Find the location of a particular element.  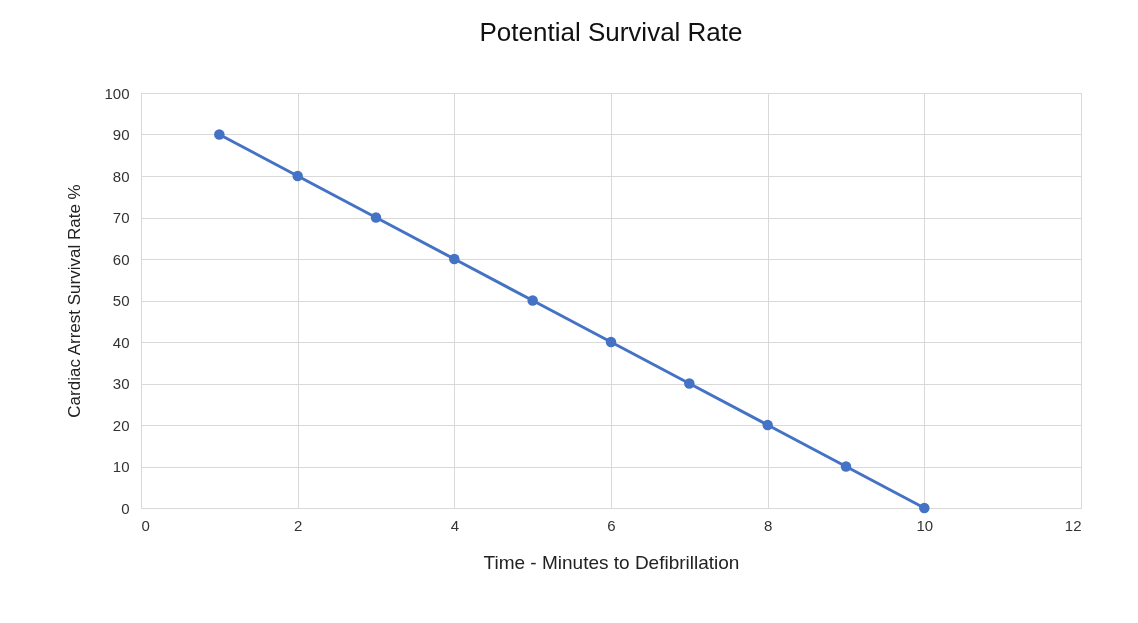

chart-title: Potential Survival Rate is located at coordinates (611, 32).